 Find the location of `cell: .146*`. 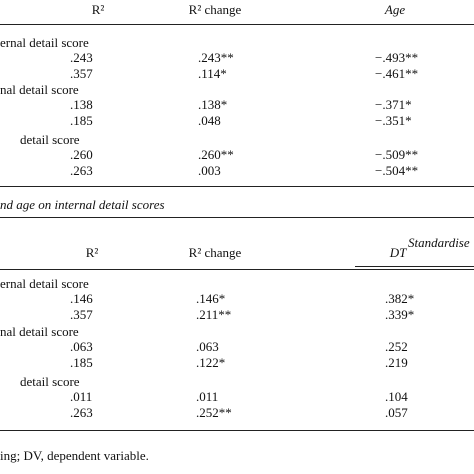

cell: .146* is located at coordinates (211, 298).